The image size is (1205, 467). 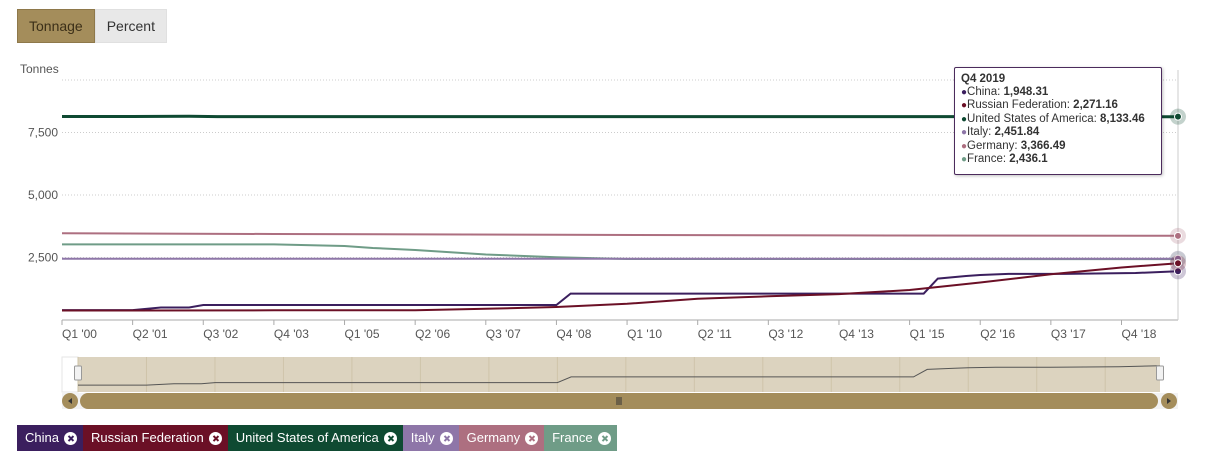 I want to click on x-tick-label: Q2 '06, so click(x=432, y=334).